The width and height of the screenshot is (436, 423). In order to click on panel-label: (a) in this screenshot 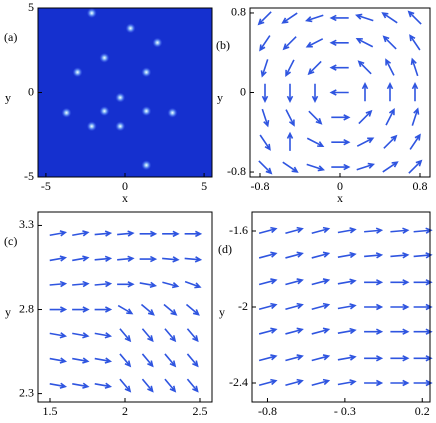, I will do `click(10, 37)`.